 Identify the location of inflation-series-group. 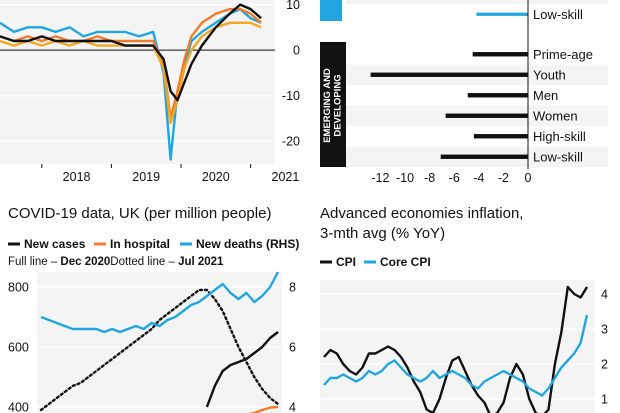
(456, 349).